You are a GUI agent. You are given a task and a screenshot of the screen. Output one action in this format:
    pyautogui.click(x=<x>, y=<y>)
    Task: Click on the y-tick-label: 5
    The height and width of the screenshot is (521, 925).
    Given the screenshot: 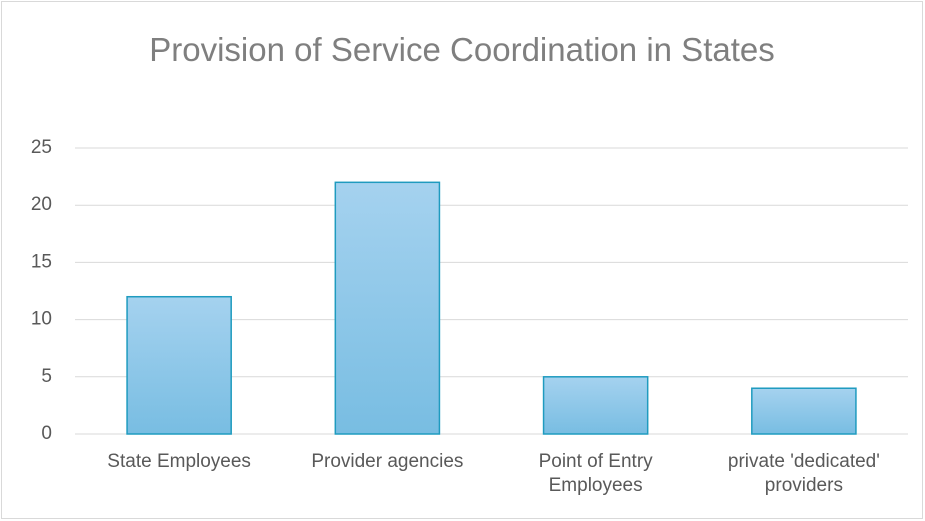 What is the action you would take?
    pyautogui.click(x=46, y=376)
    